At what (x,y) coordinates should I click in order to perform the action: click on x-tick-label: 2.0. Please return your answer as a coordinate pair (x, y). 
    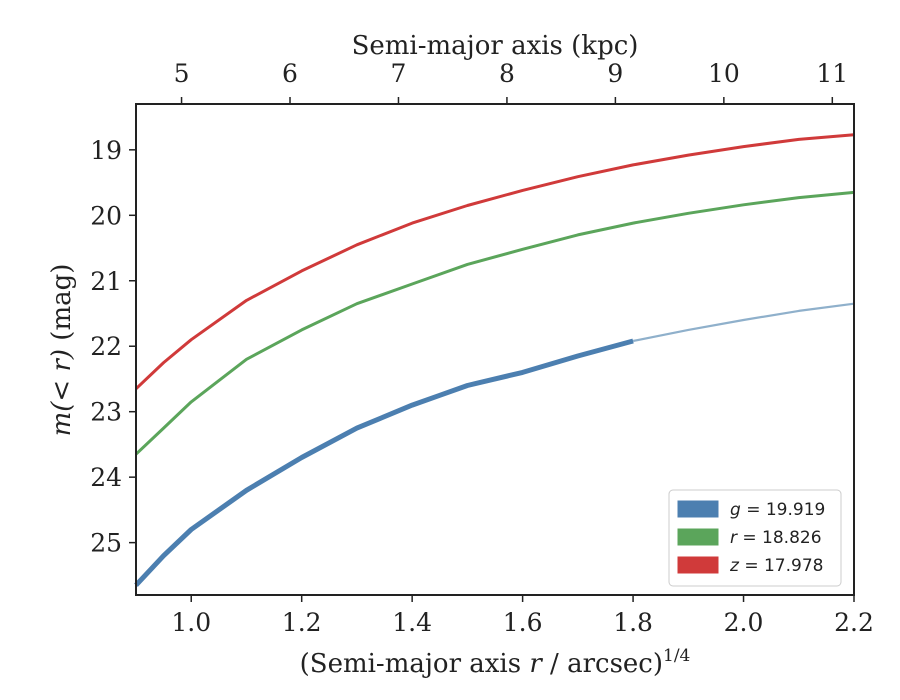
    Looking at the image, I should click on (744, 622).